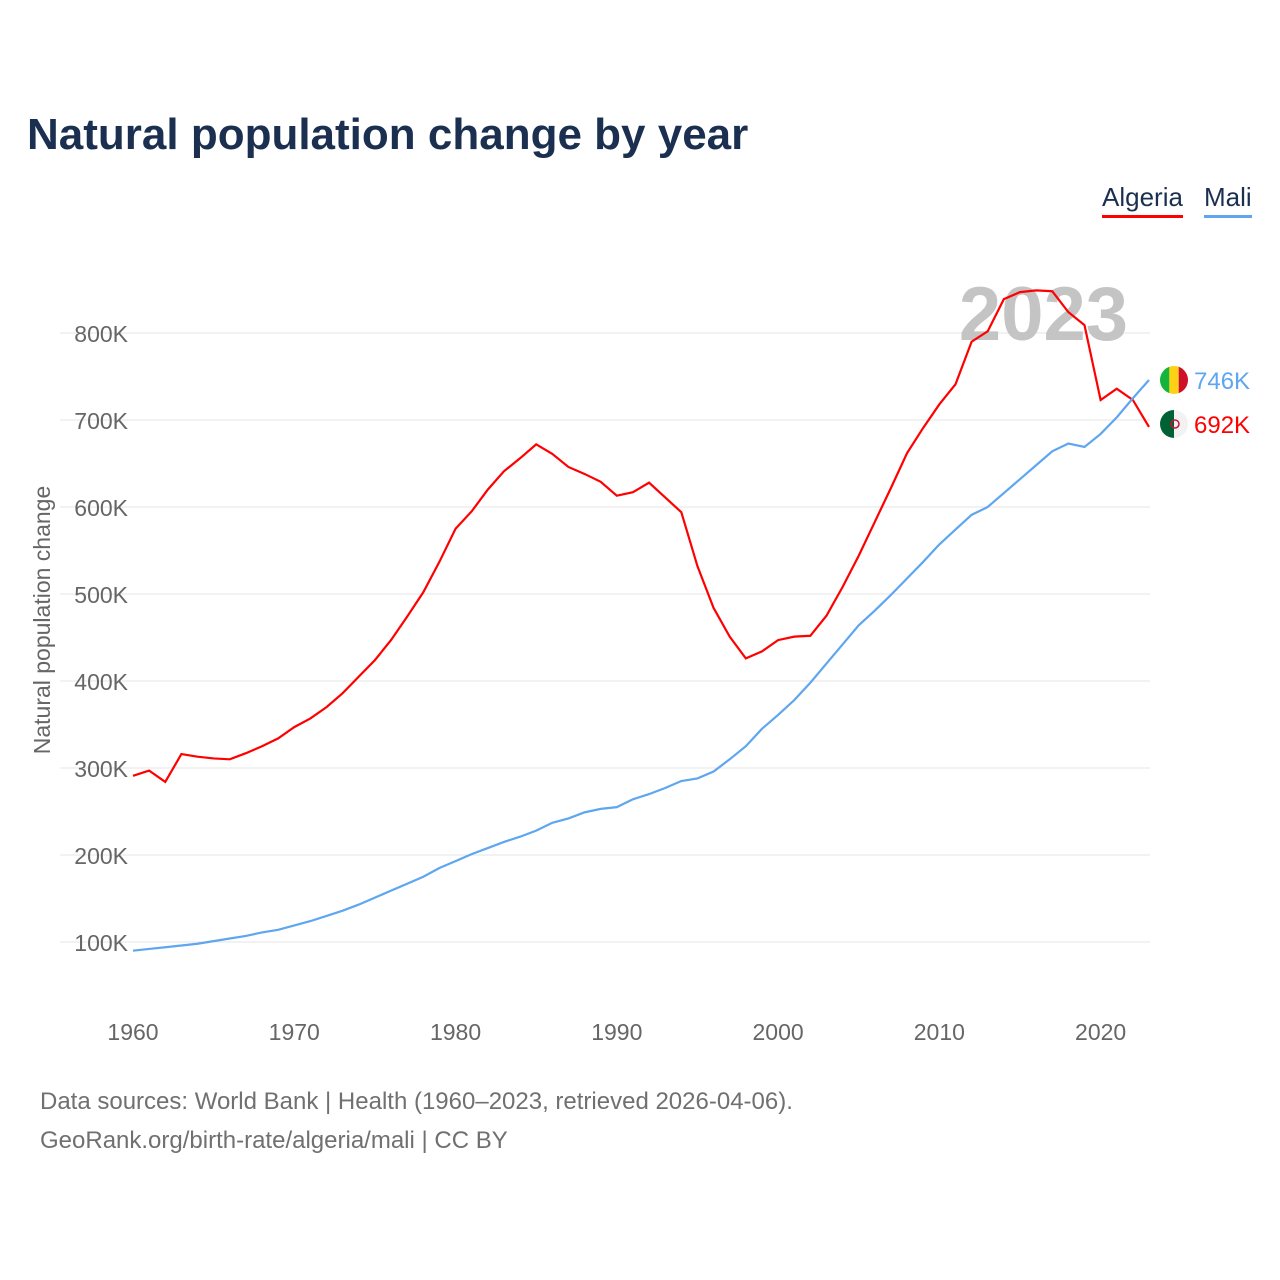 This screenshot has width=1280, height=1280. I want to click on y-tick-label: 400K, so click(101, 682).